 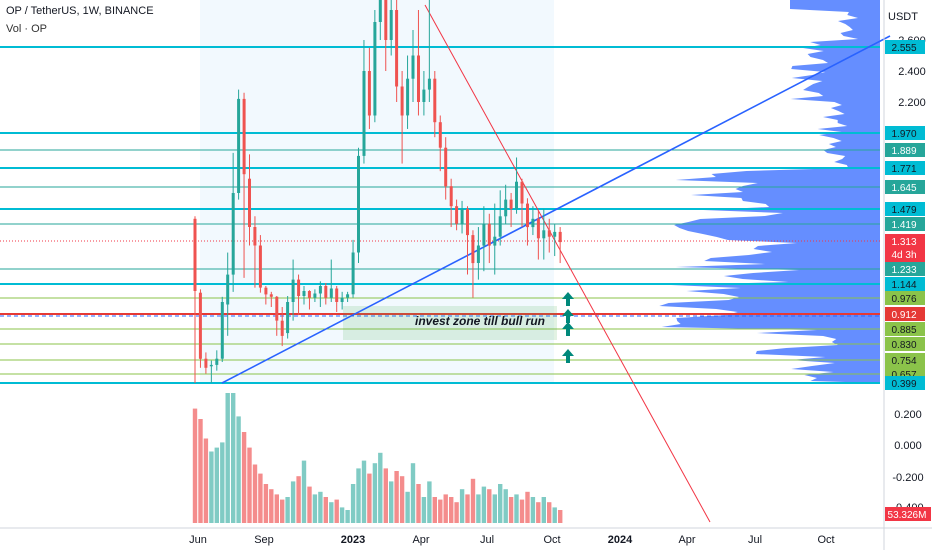 What do you see at coordinates (487, 540) in the screenshot?
I see `time-tick-label: Jul` at bounding box center [487, 540].